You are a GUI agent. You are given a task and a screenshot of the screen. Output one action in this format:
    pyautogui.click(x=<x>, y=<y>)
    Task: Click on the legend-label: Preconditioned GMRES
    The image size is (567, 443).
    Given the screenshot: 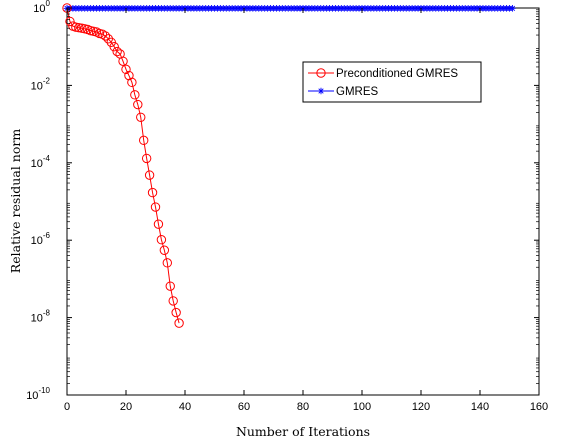 What is the action you would take?
    pyautogui.click(x=397, y=74)
    